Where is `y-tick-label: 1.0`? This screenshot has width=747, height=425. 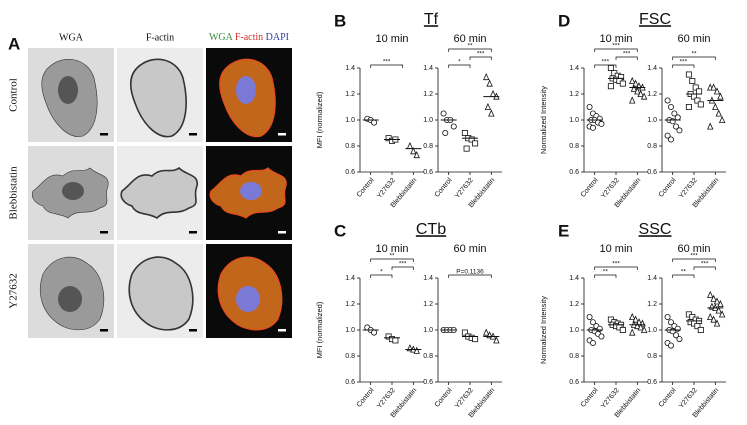 y-tick-label: 1.0 is located at coordinates (350, 330).